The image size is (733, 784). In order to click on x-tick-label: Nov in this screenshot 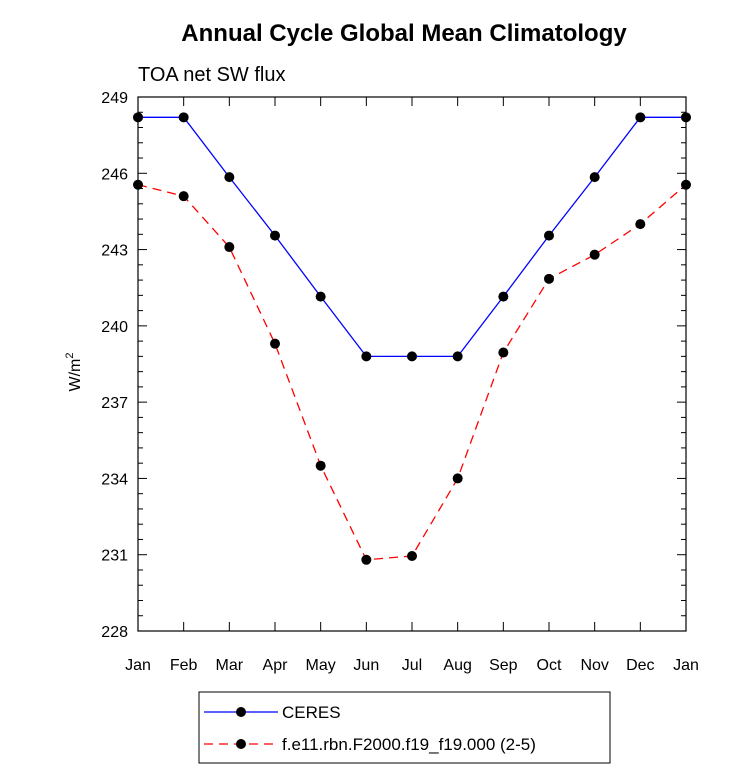, I will do `click(594, 665)`.